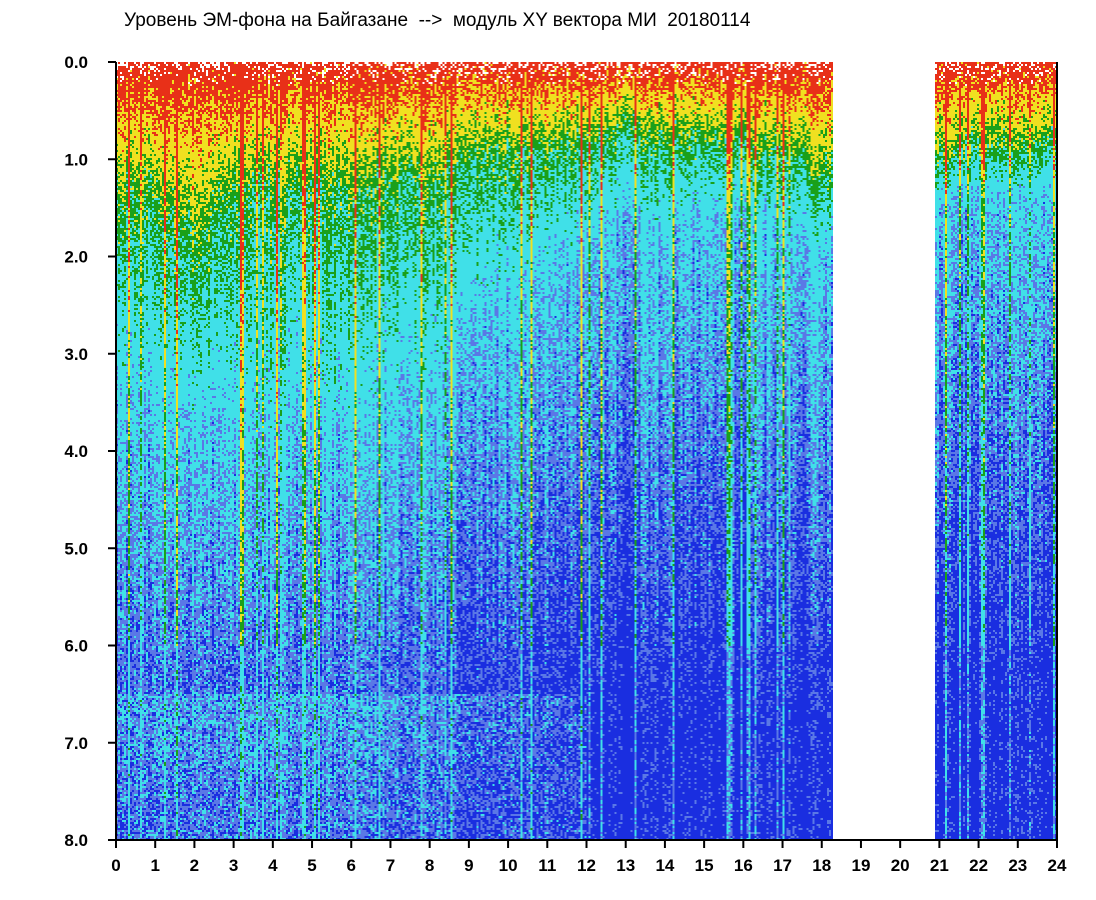 The image size is (1096, 900). Describe the element at coordinates (547, 865) in the screenshot. I see `x-tick-label: 11` at that location.